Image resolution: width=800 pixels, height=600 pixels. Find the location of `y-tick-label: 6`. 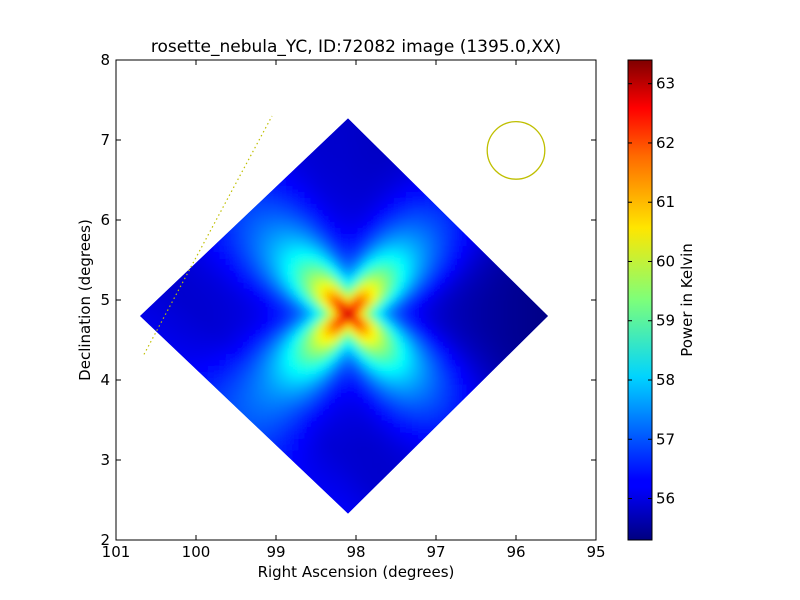

y-tick-label: 6 is located at coordinates (105, 220).